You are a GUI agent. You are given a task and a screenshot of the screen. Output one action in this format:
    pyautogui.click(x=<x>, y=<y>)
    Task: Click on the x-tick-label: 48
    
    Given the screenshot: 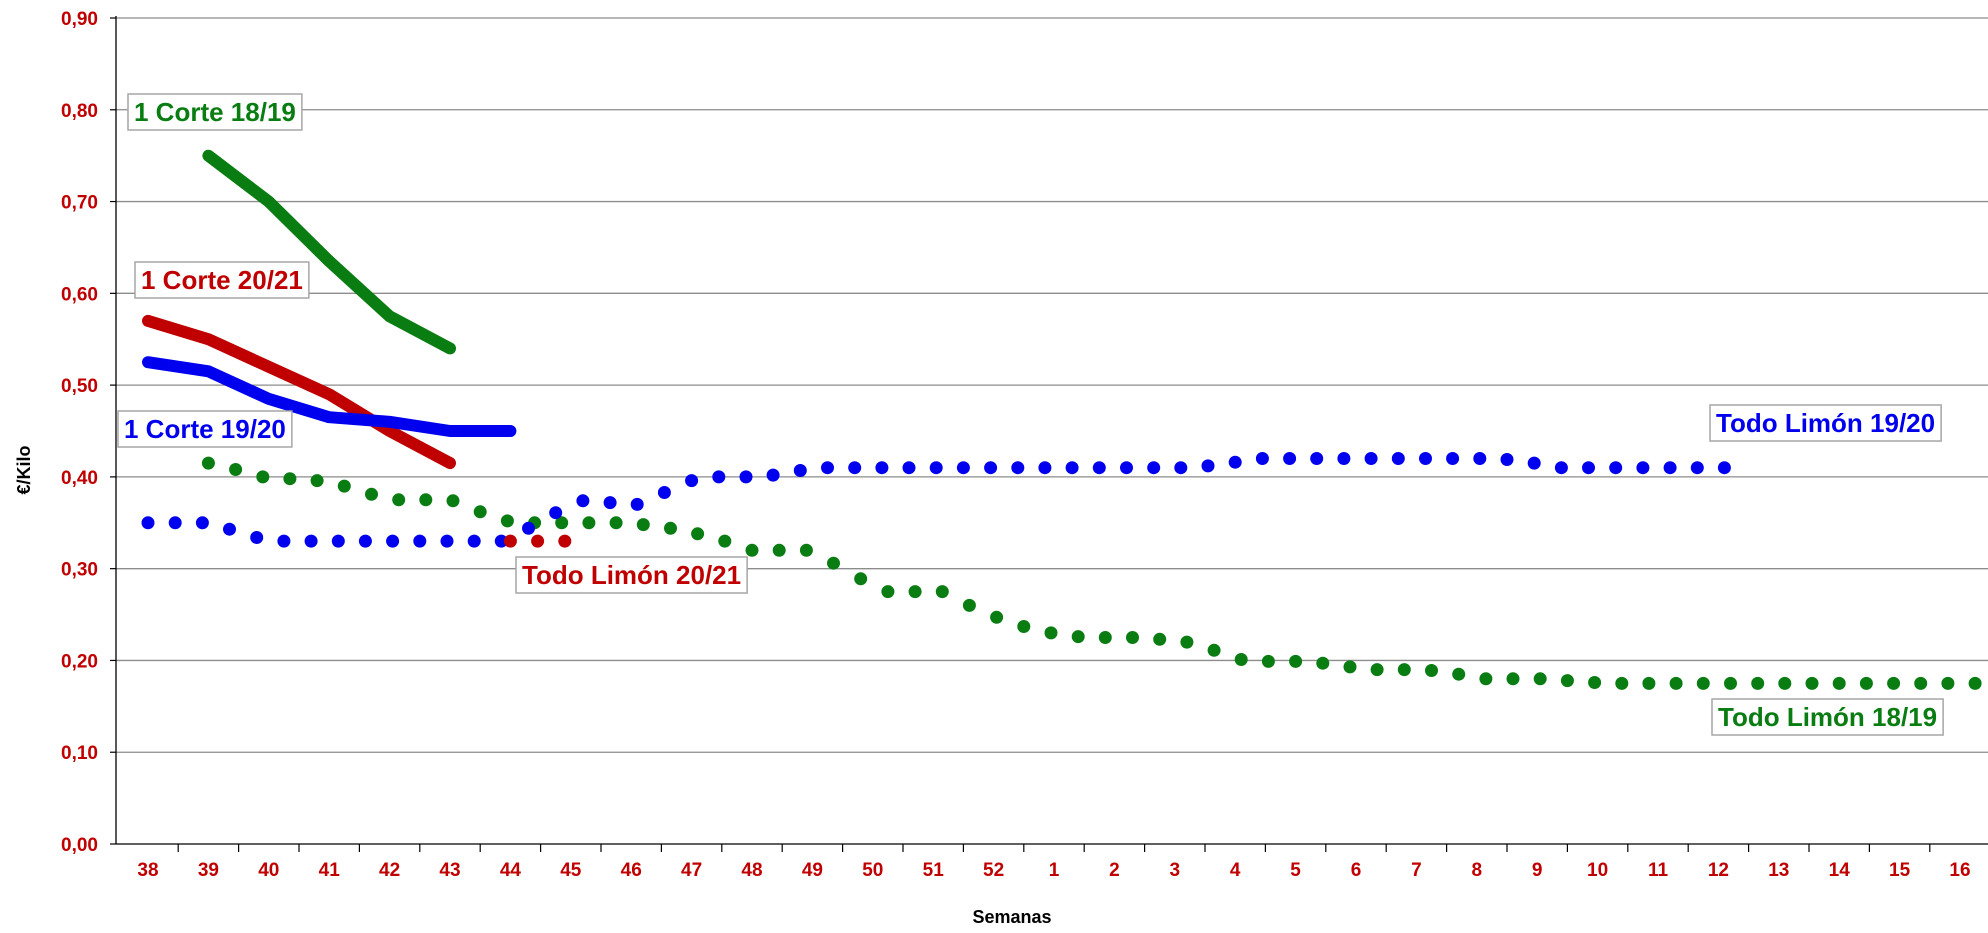 What is the action you would take?
    pyautogui.click(x=751, y=870)
    